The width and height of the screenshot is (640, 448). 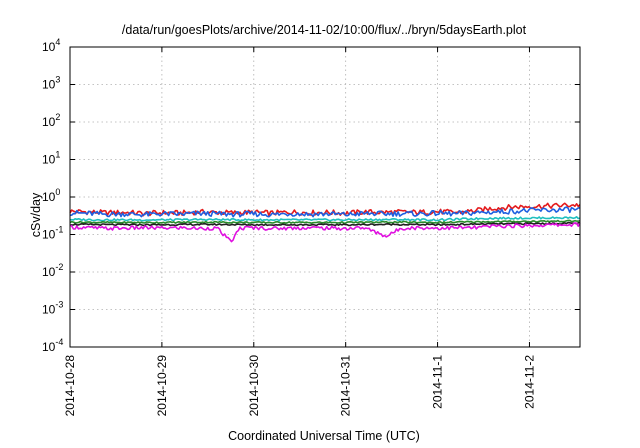 I want to click on x-axis-label: Coordinated Universal Time (UTC), so click(x=324, y=436).